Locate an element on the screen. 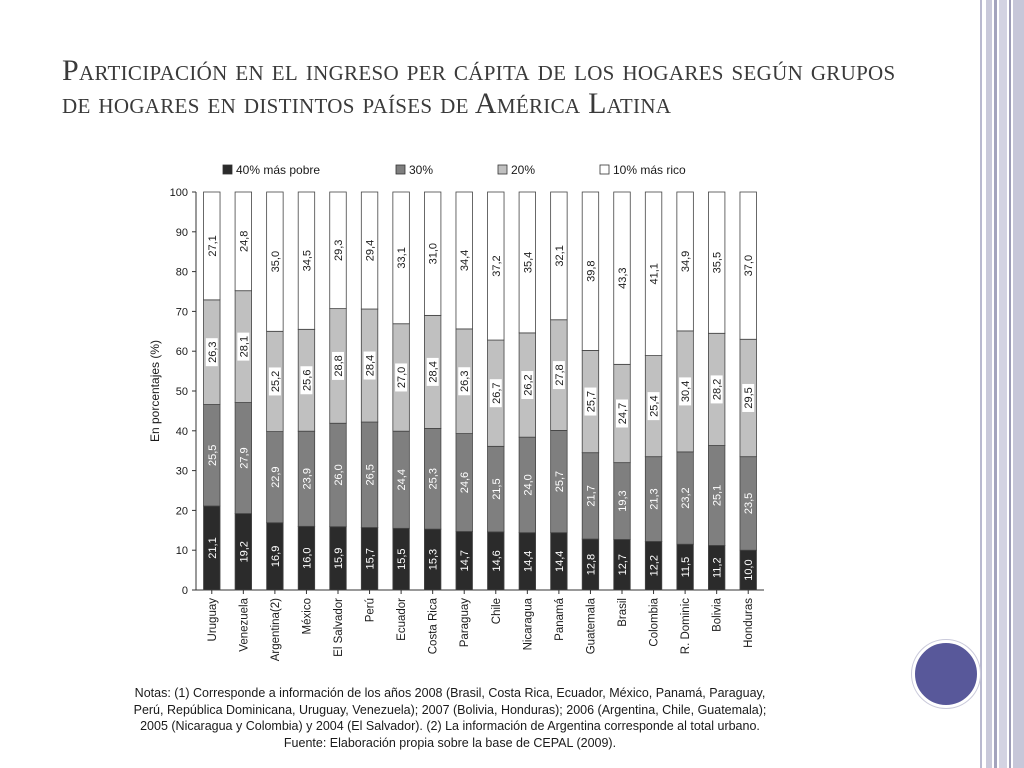 This screenshot has height=768, width=1024. data-label: 15,5 is located at coordinates (402, 558).